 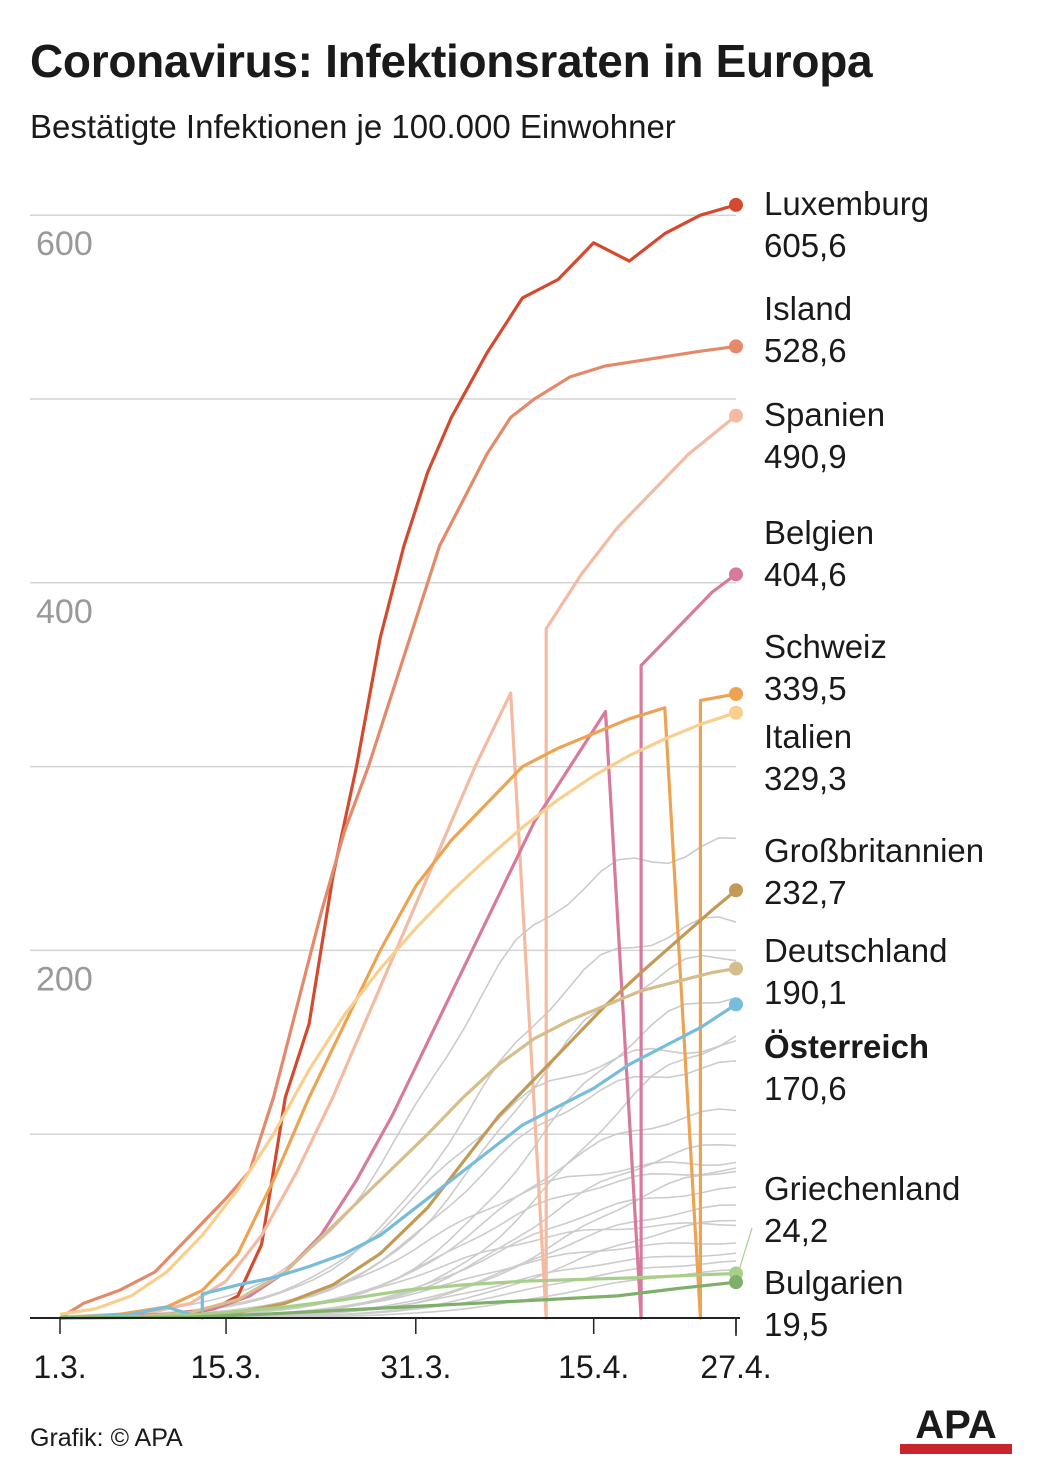 I want to click on series-value-label: 528,6, so click(x=805, y=350).